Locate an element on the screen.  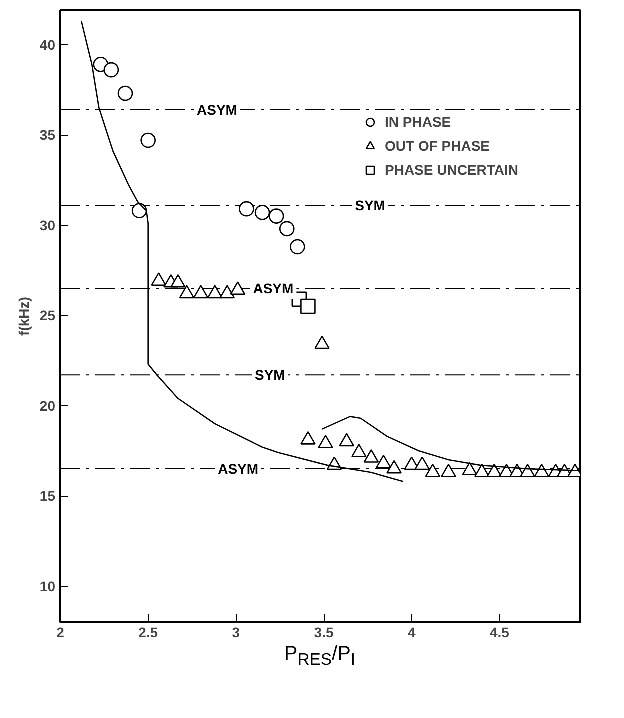
x-tick-label: 3.5 is located at coordinates (324, 632).